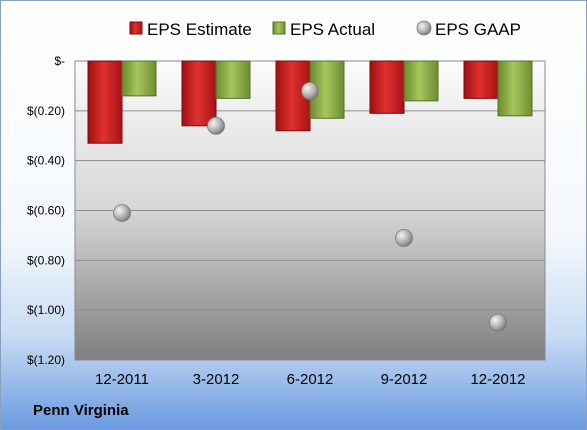 The height and width of the screenshot is (430, 587). Describe the element at coordinates (404, 379) in the screenshot. I see `x-tick-label: 9-2012` at that location.